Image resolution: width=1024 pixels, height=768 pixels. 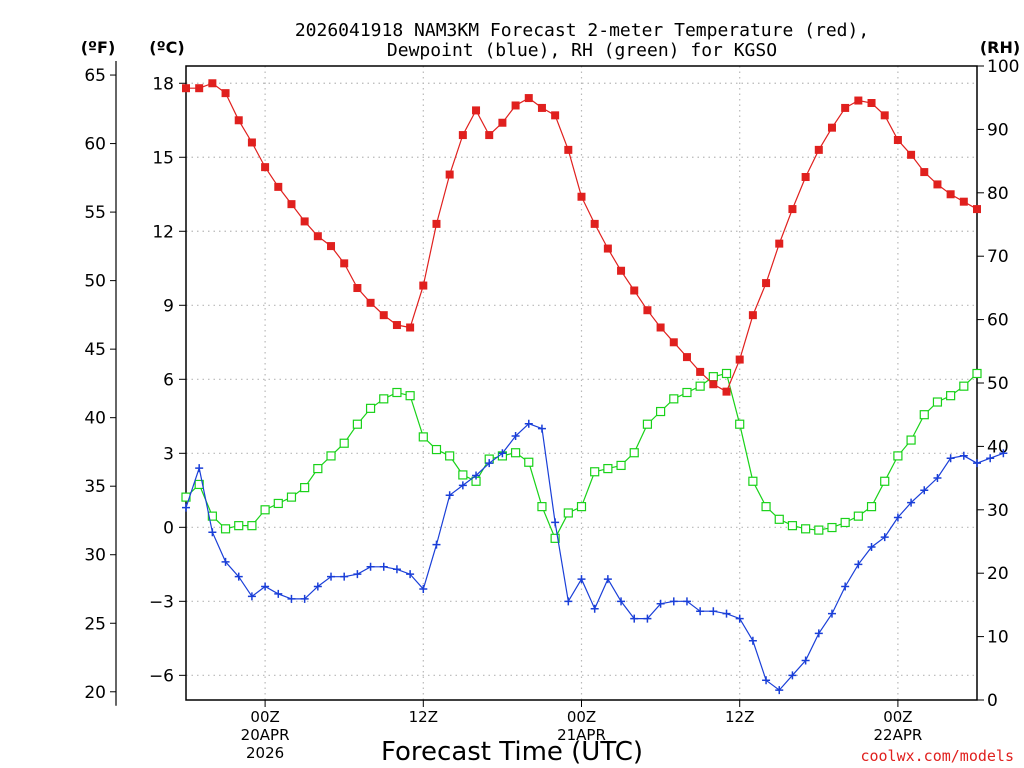 What do you see at coordinates (95, 693) in the screenshot?
I see `fahrenheit-tick-label: 20` at bounding box center [95, 693].